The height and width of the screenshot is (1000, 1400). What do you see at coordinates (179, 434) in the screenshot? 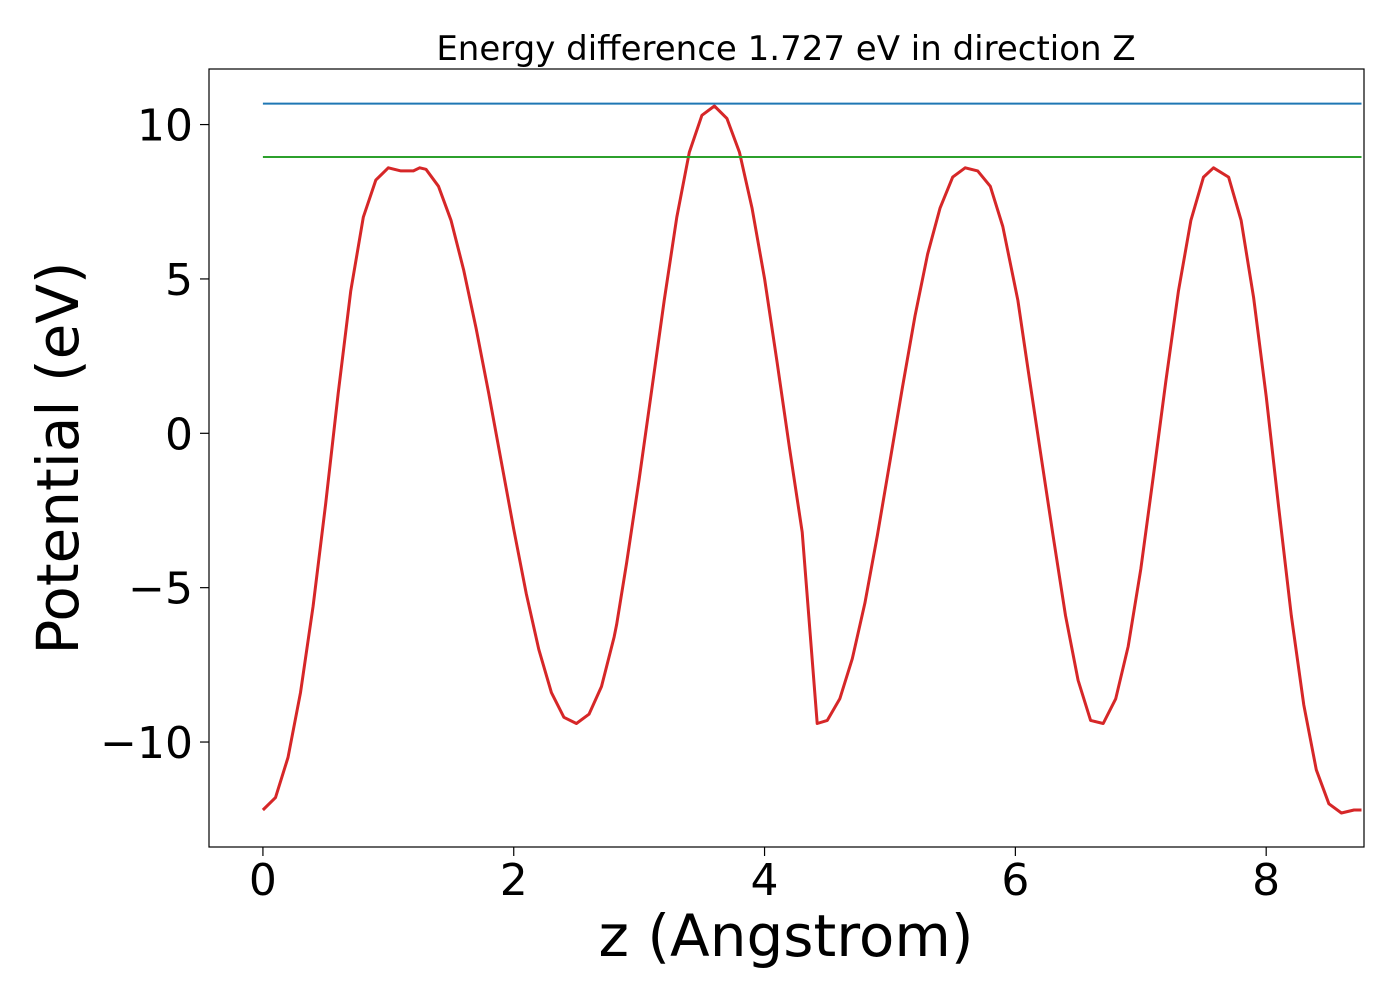
I see `y-tick-label: 0` at bounding box center [179, 434].